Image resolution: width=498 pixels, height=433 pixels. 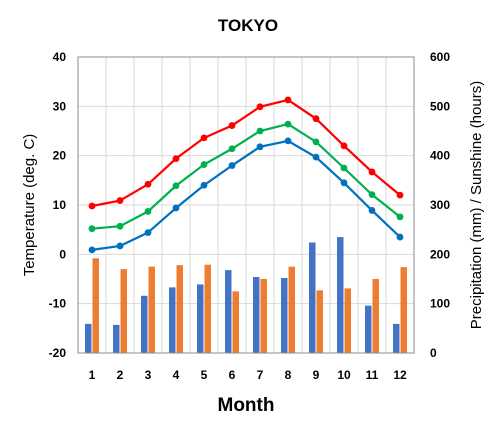 What do you see at coordinates (60, 156) in the screenshot?
I see `y-left-tick-label: 20` at bounding box center [60, 156].